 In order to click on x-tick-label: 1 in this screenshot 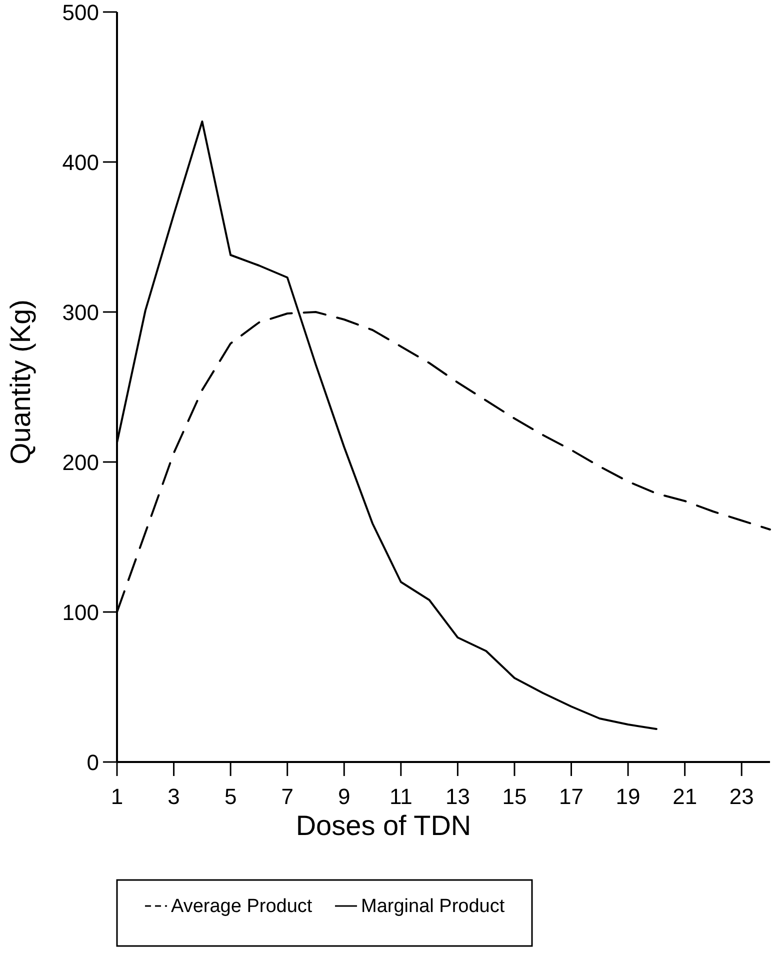, I will do `click(117, 796)`.